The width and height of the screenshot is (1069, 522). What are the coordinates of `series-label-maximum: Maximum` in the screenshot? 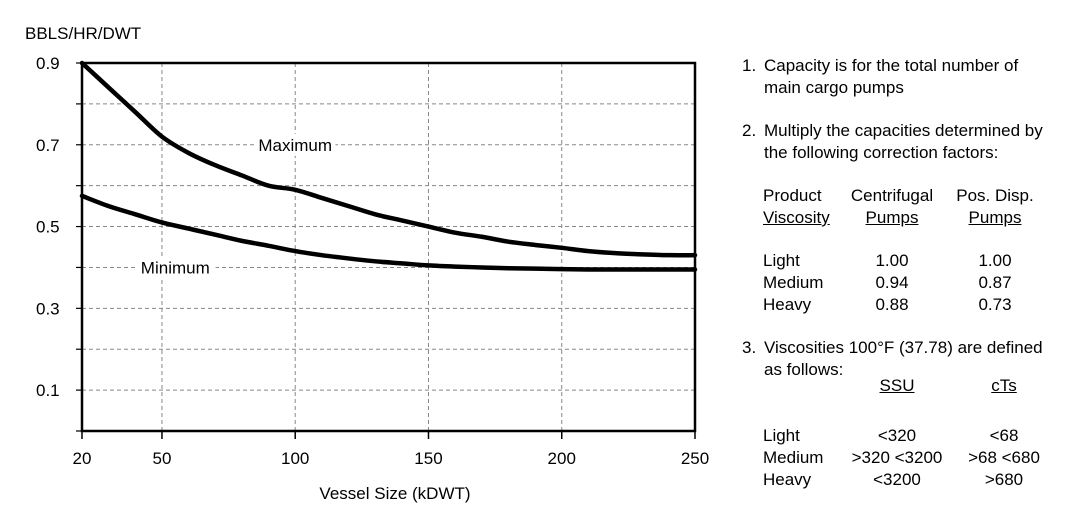 It's located at (295, 145).